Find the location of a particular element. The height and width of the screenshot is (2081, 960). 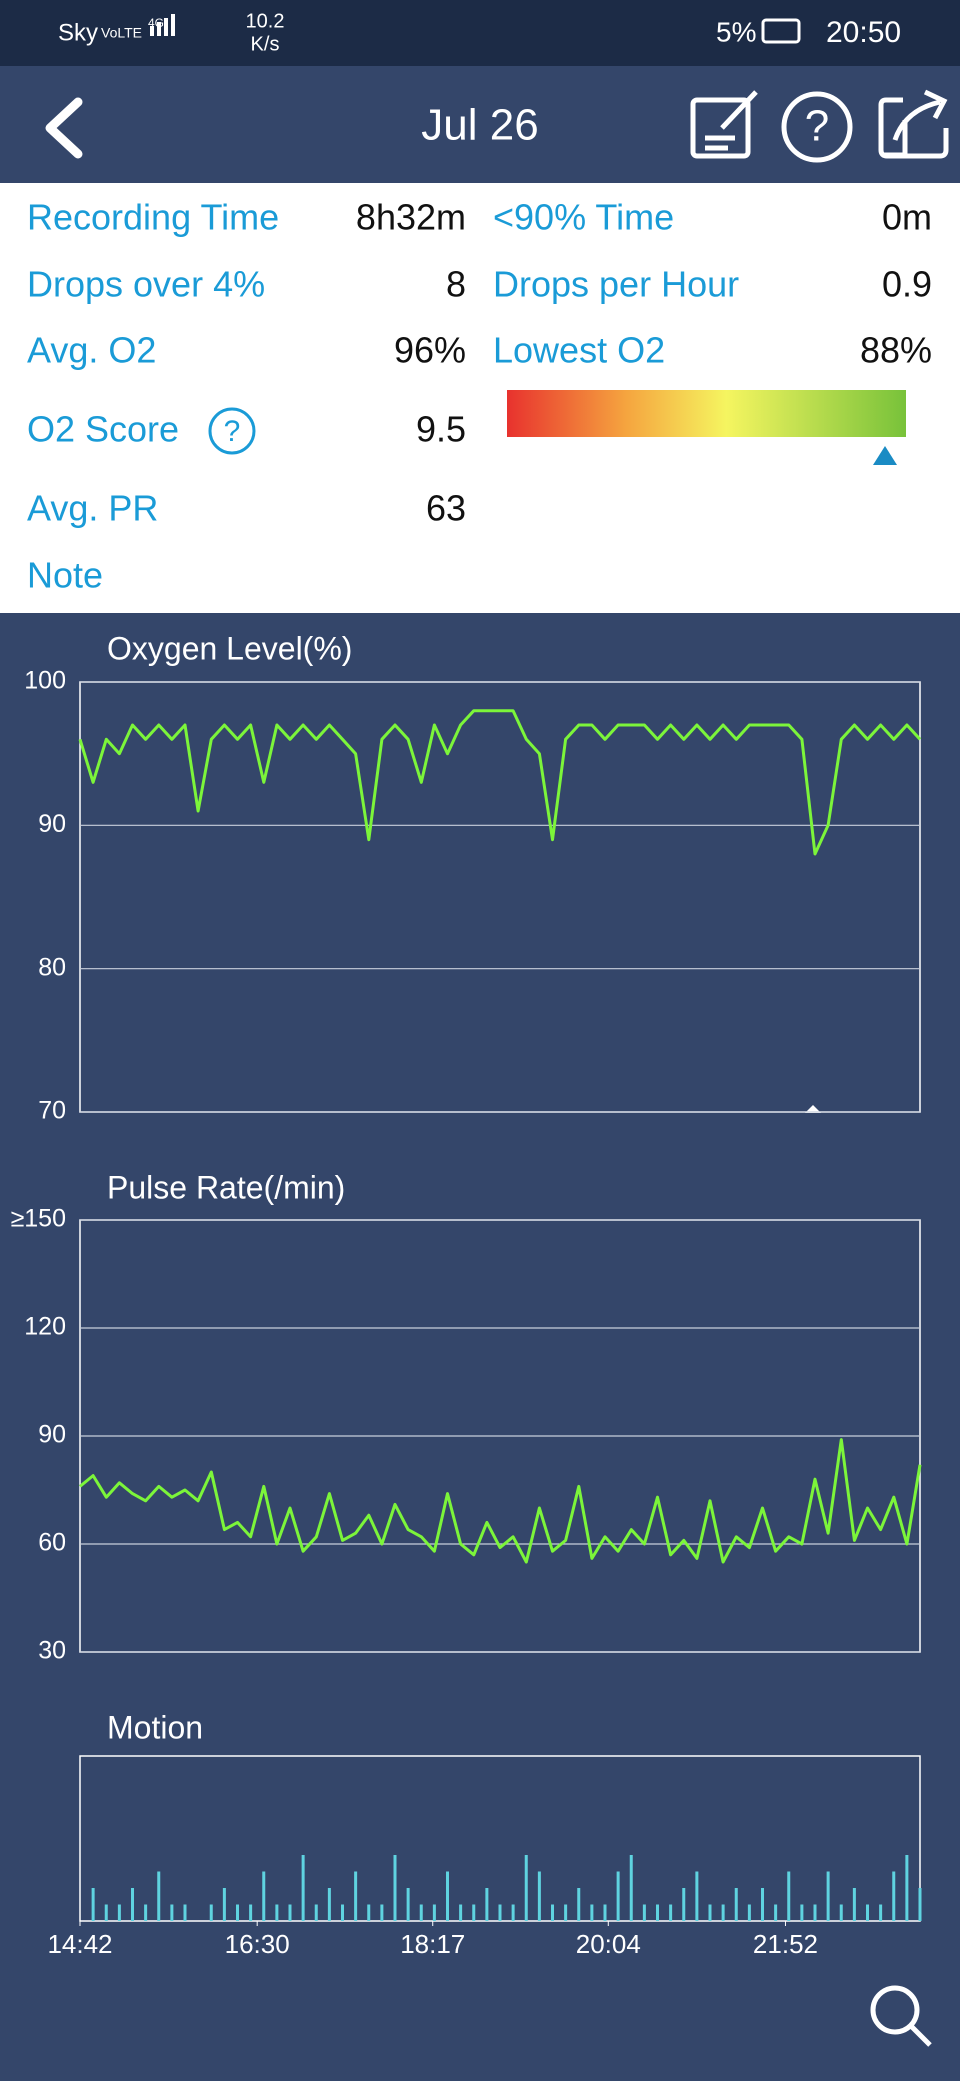

x-tick-label: 16:30 is located at coordinates (257, 1944).